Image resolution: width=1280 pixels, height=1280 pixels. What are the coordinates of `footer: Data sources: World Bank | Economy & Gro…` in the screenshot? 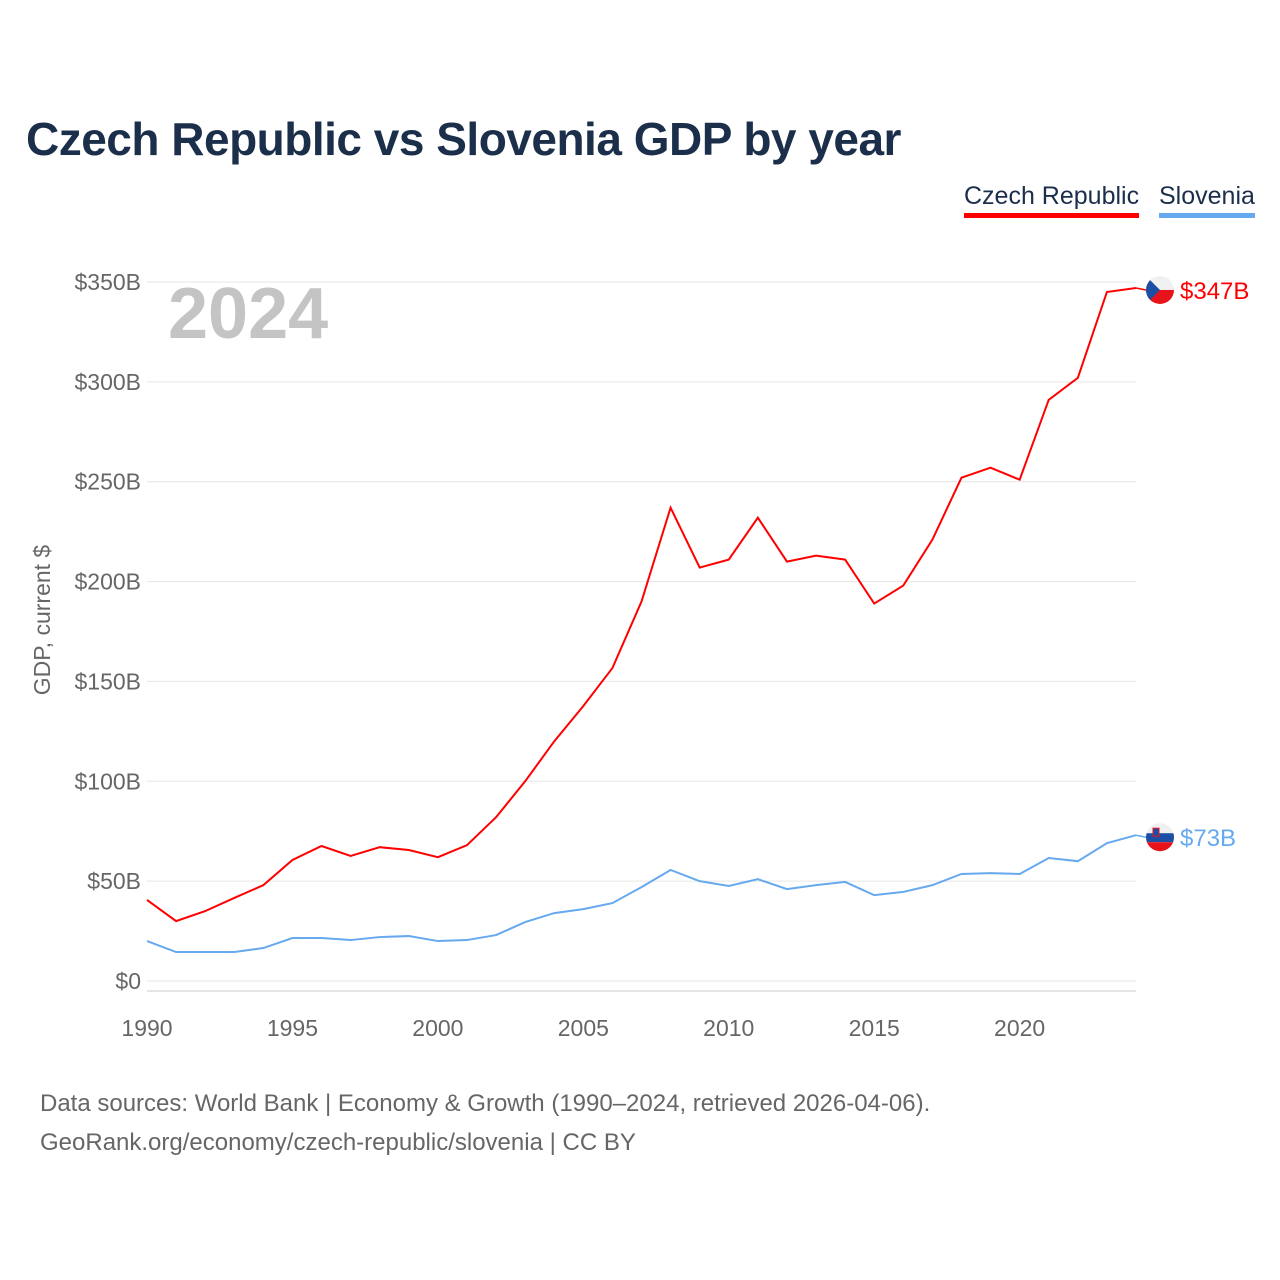 It's located at (485, 1123).